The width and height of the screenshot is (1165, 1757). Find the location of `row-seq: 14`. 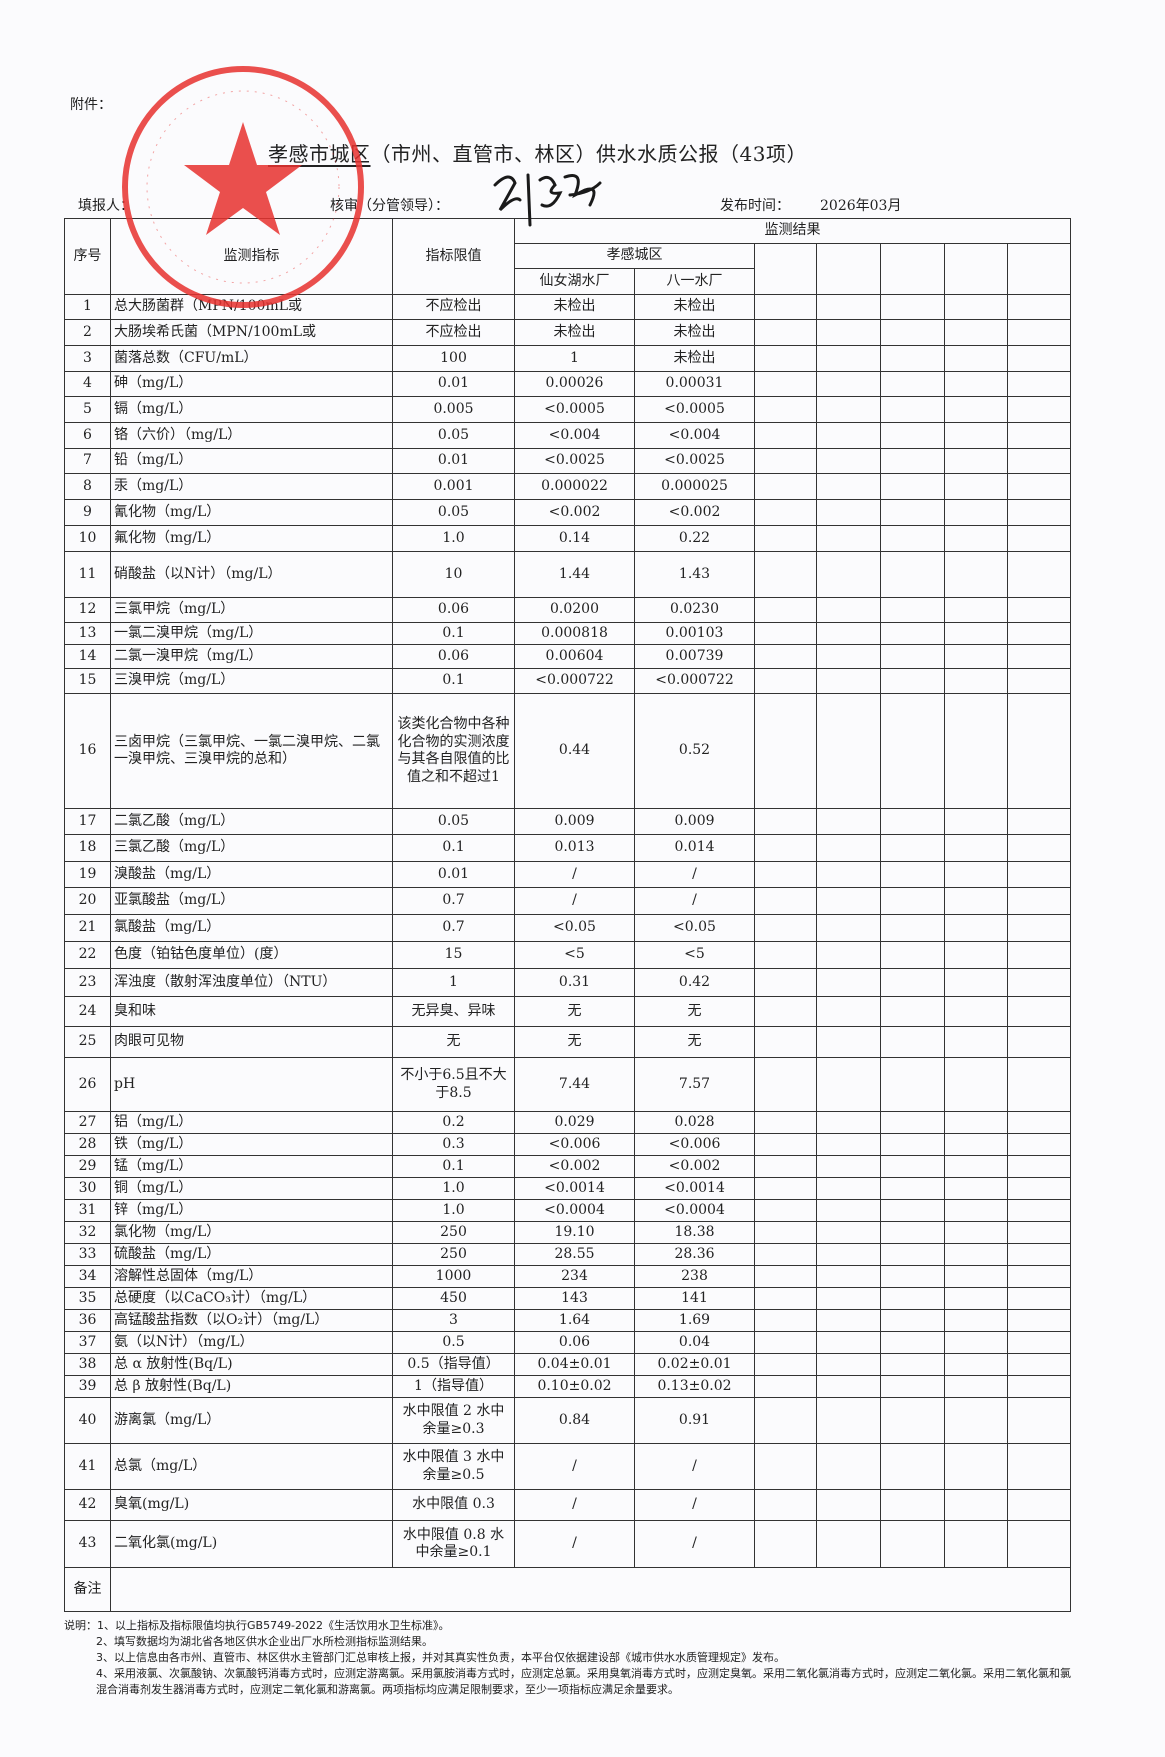

row-seq: 14 is located at coordinates (87, 656).